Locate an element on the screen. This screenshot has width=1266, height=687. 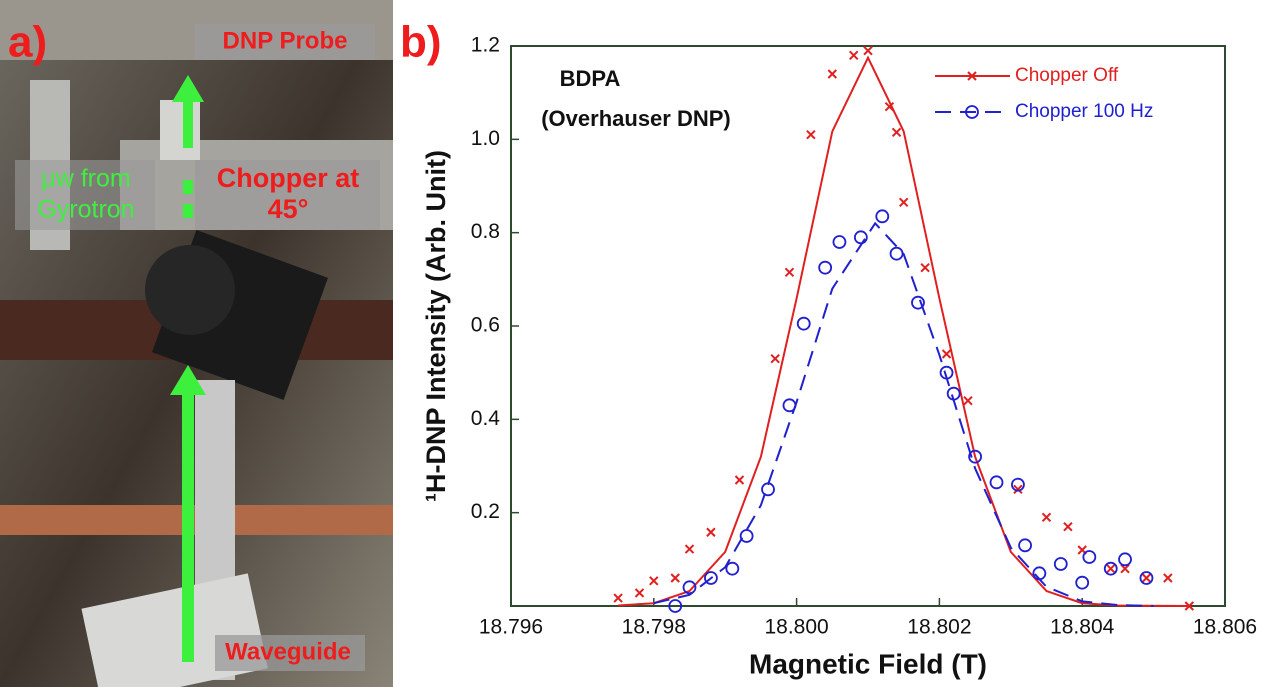
x-tick-label: 18.804 is located at coordinates (1082, 627).